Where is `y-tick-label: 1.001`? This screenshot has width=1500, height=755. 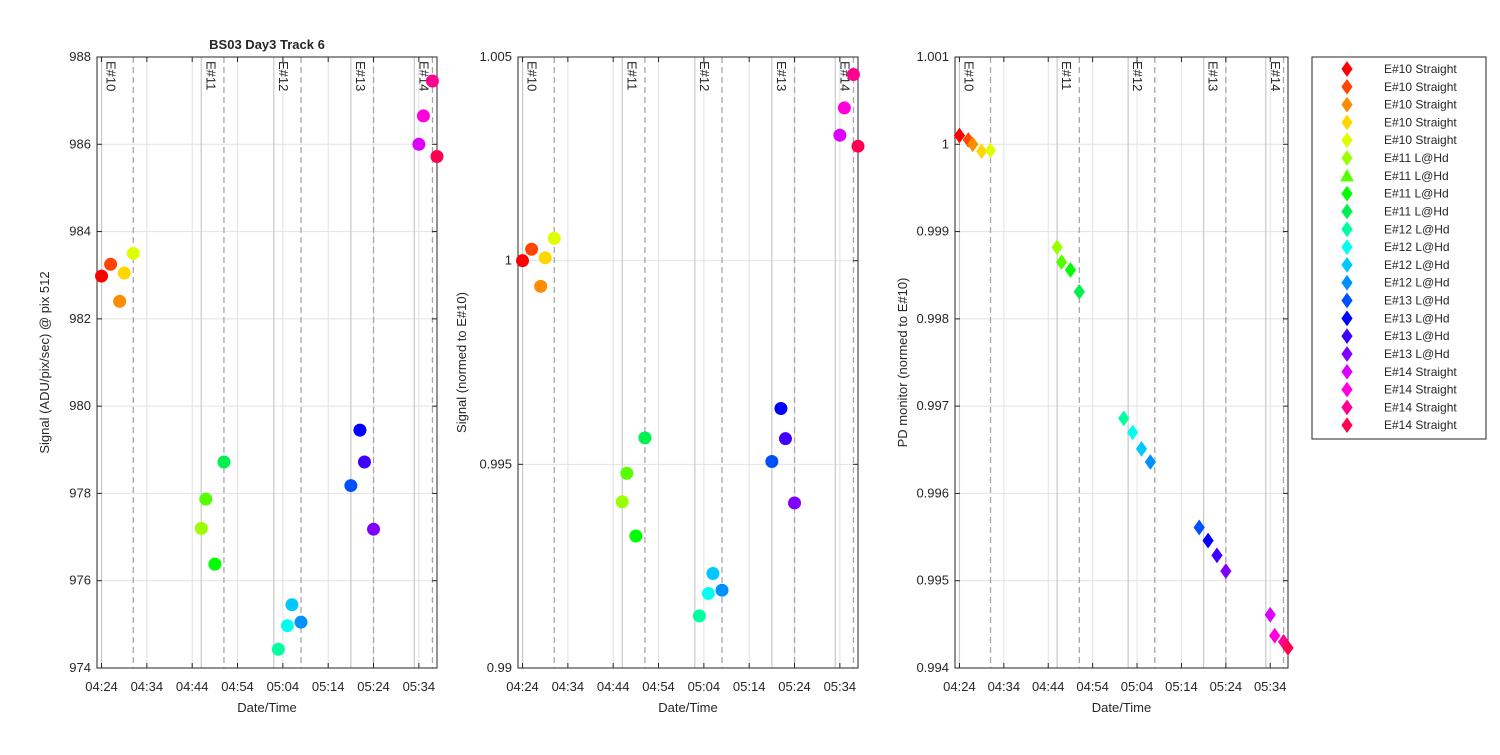 y-tick-label: 1.001 is located at coordinates (932, 56).